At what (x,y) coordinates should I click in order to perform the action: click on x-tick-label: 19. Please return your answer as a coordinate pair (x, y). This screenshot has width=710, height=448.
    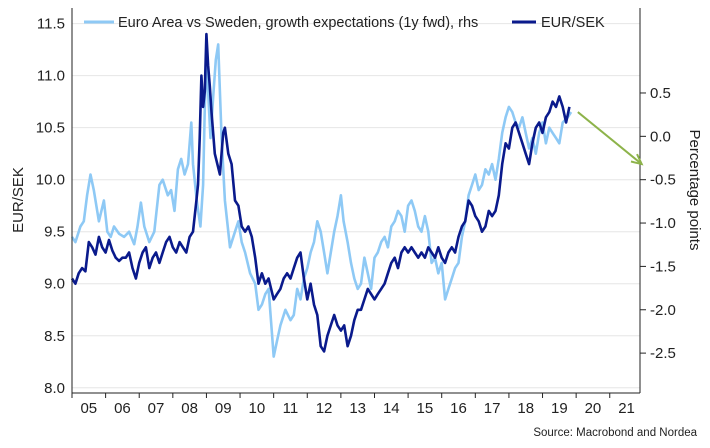
    Looking at the image, I should click on (559, 408).